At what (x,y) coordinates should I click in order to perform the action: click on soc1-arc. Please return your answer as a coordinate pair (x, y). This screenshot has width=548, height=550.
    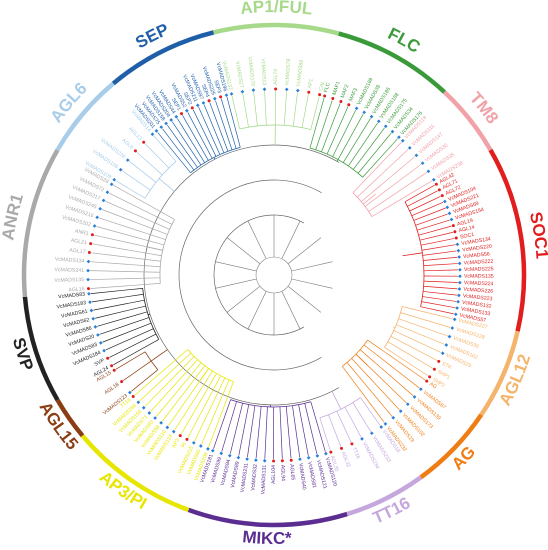
    Looking at the image, I should click on (507, 240).